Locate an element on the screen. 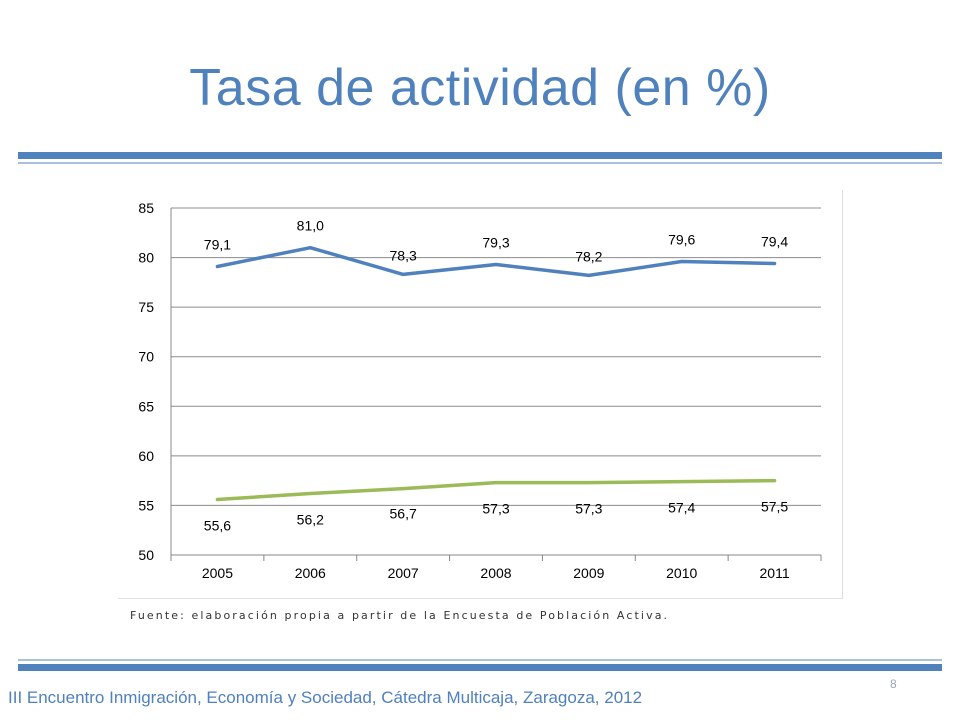 Image resolution: width=960 pixels, height=720 pixels. data-label: 57,5 is located at coordinates (774, 507).